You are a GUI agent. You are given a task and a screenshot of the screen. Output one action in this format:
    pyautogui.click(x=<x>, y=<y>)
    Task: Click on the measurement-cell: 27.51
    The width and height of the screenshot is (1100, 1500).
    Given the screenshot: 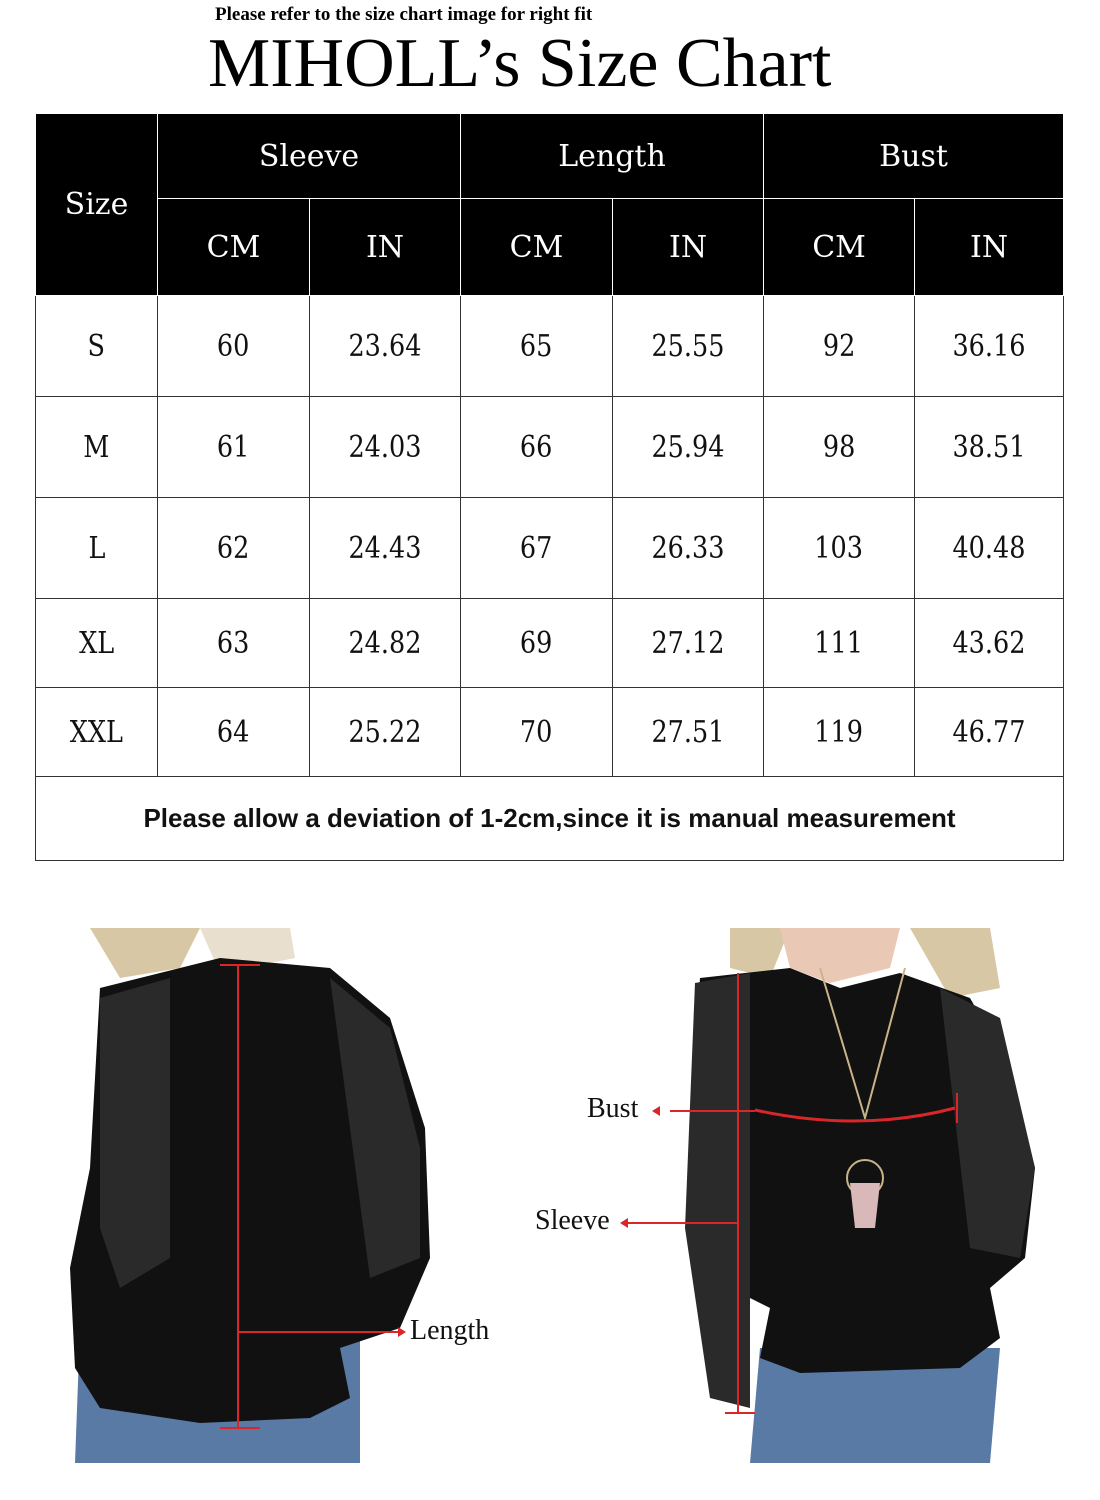 What is the action you would take?
    pyautogui.click(x=688, y=732)
    